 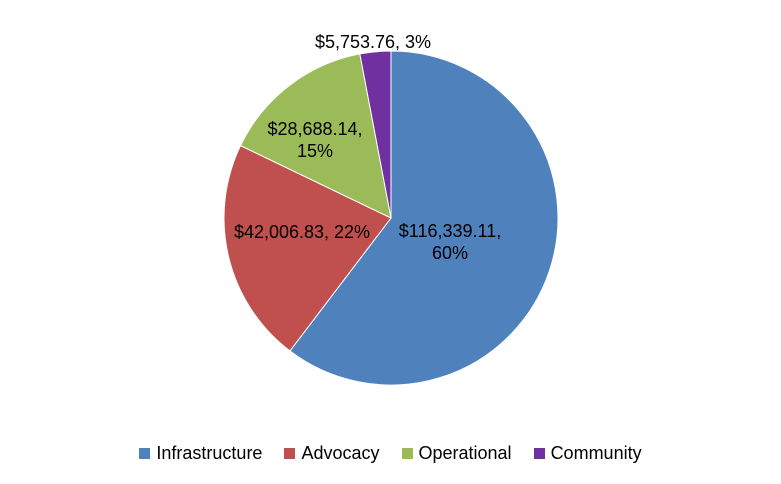 What do you see at coordinates (340, 452) in the screenshot?
I see `legend-label: Advocacy` at bounding box center [340, 452].